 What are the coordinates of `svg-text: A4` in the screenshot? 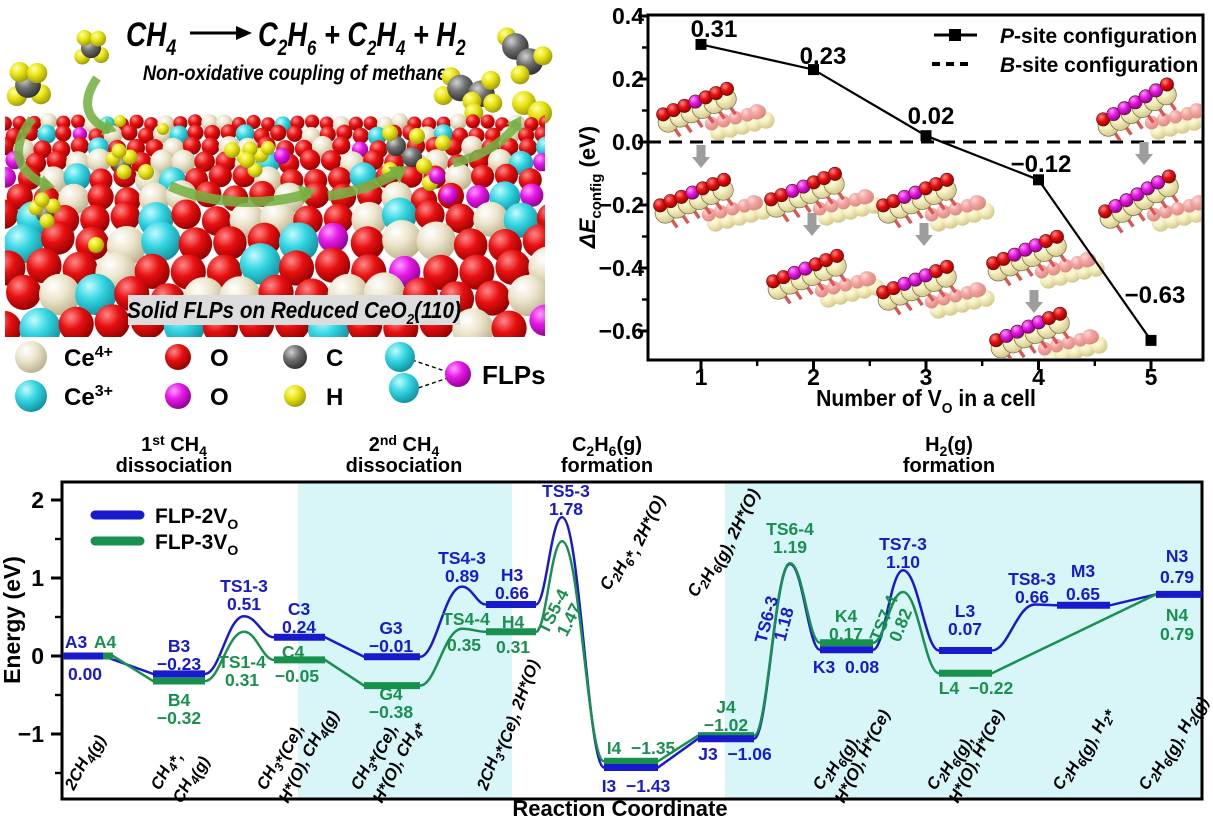 It's located at (105, 642).